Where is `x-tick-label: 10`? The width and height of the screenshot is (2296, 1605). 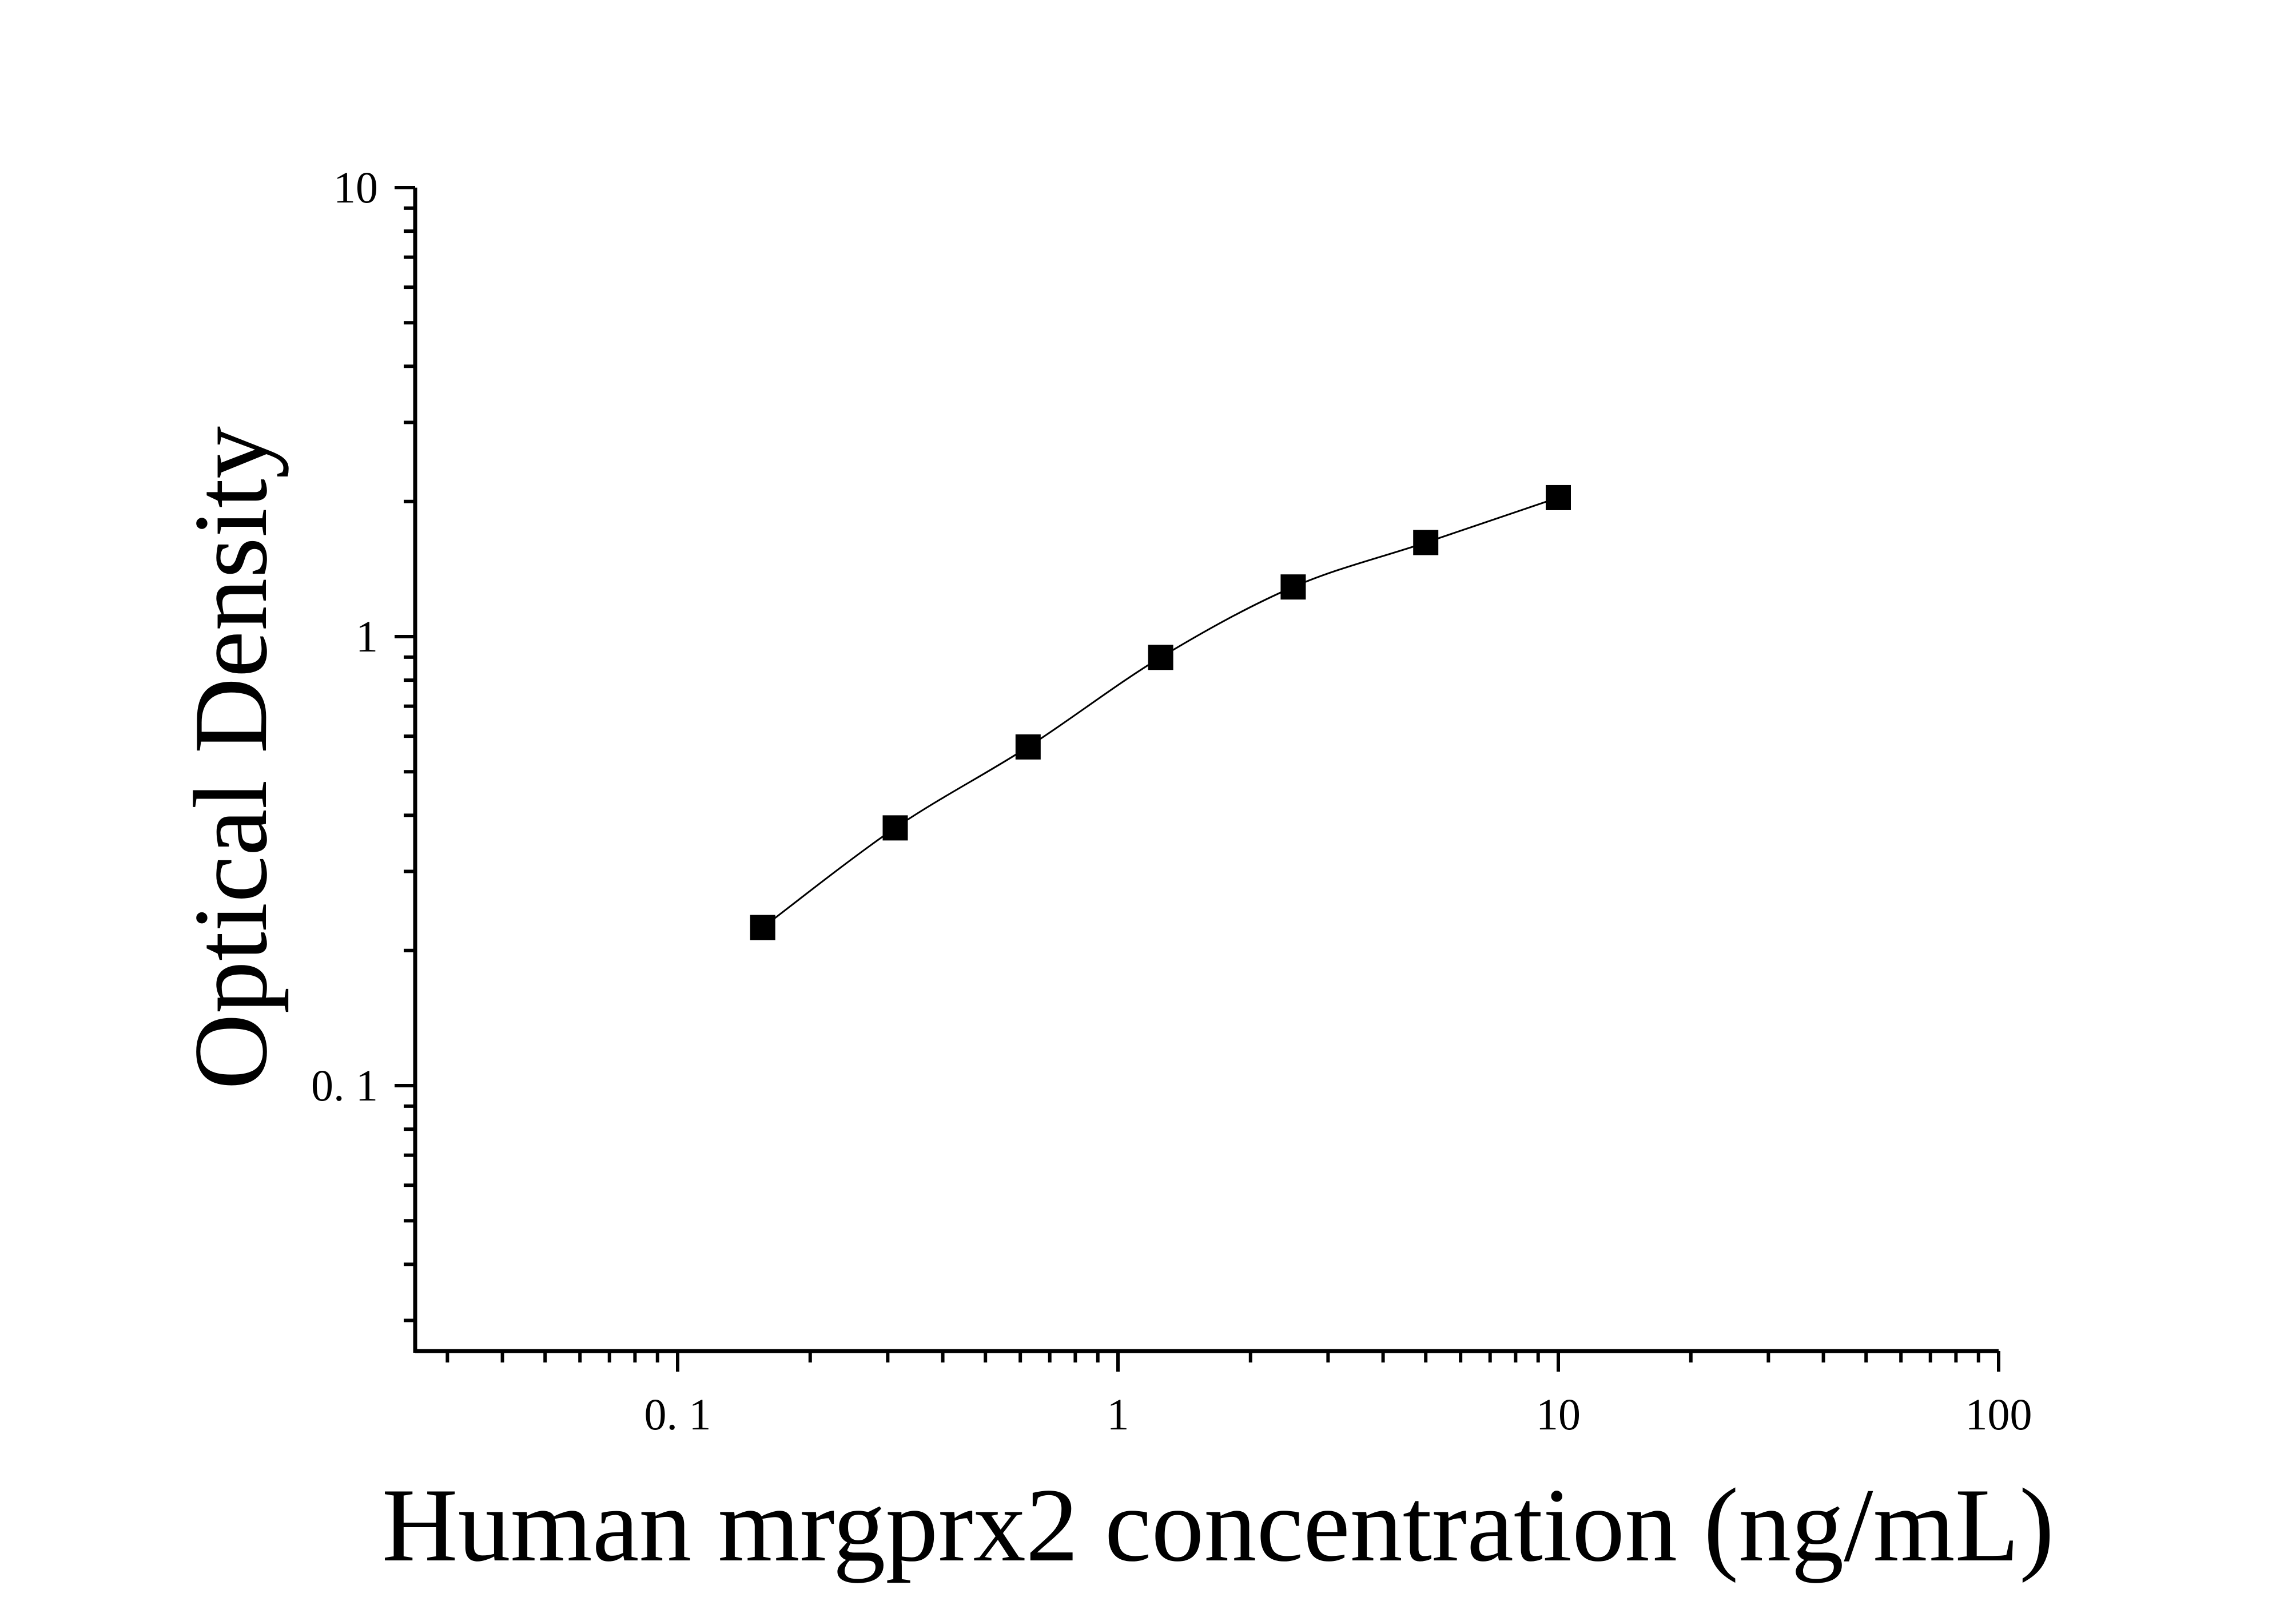 x-tick-label: 10 is located at coordinates (1559, 1414).